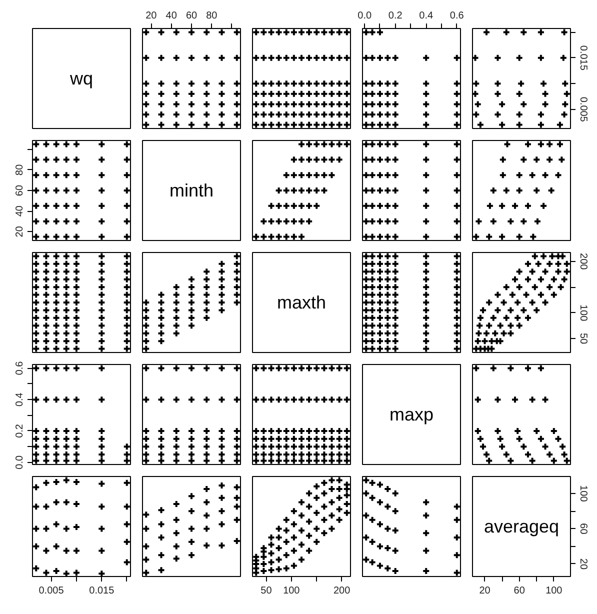 The height and width of the screenshot is (614, 597). What do you see at coordinates (365, 16) in the screenshot?
I see `x-tick-label: 0.0` at bounding box center [365, 16].